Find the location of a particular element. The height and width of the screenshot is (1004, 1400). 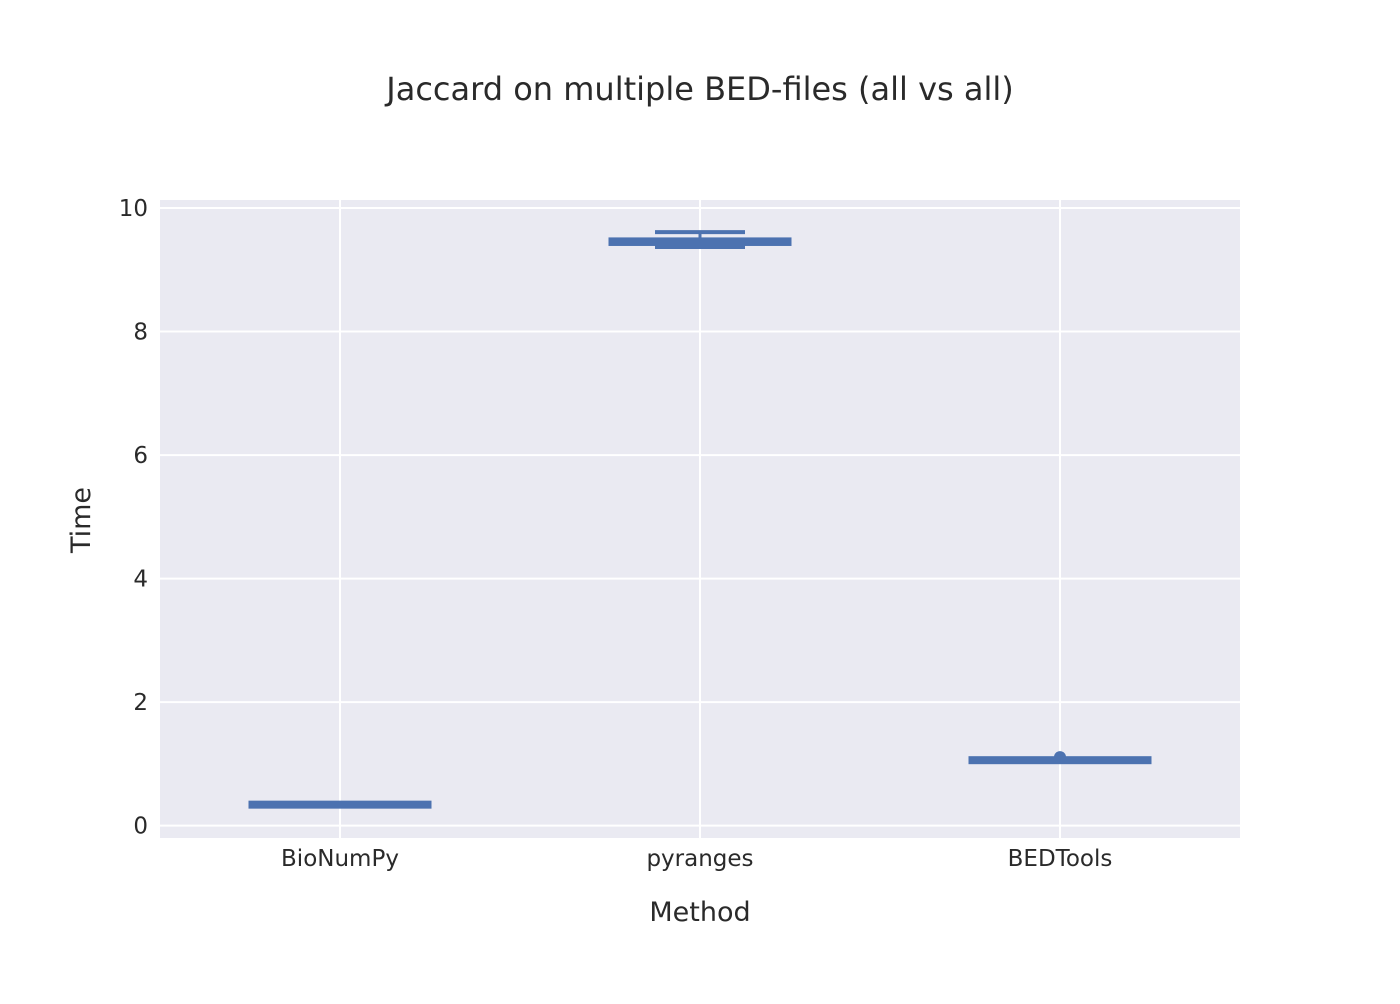

x-tick-label: BioNumPy is located at coordinates (340, 859).